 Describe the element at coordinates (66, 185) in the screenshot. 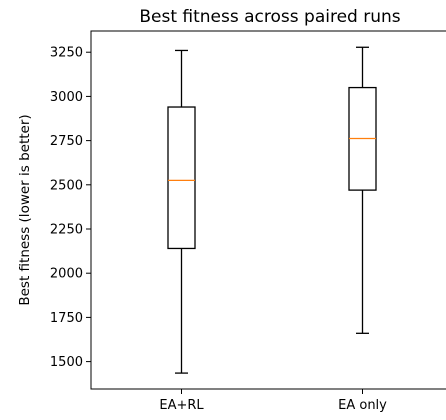

I see `y-tick-label: 2500` at that location.